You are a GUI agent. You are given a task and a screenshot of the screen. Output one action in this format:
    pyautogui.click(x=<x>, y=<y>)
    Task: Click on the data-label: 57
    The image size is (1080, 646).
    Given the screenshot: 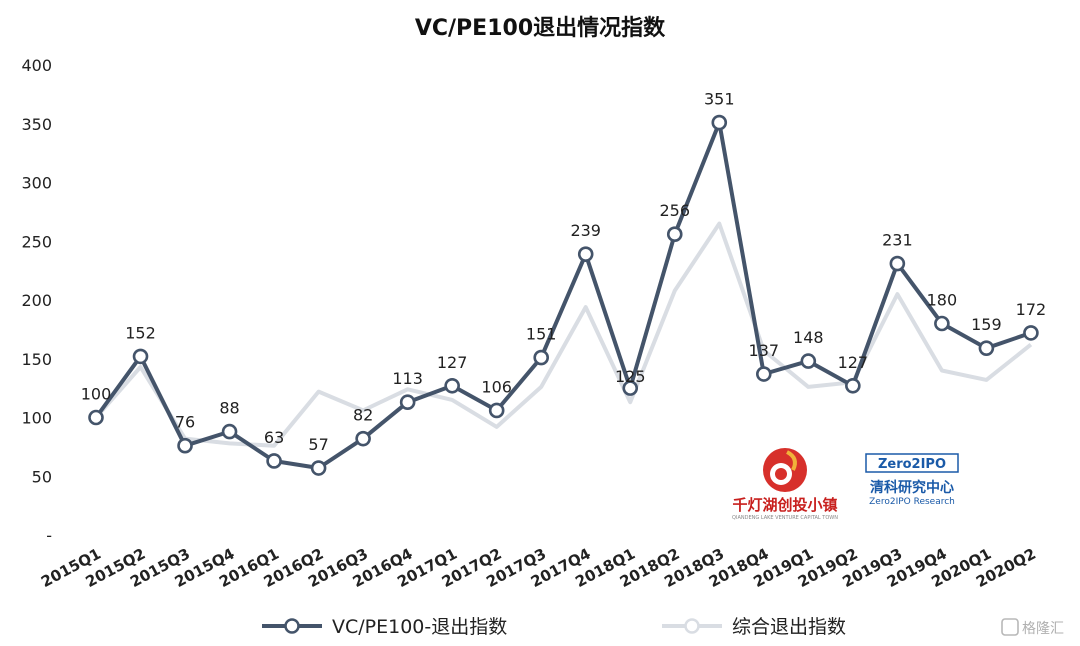 What is the action you would take?
    pyautogui.click(x=318, y=444)
    